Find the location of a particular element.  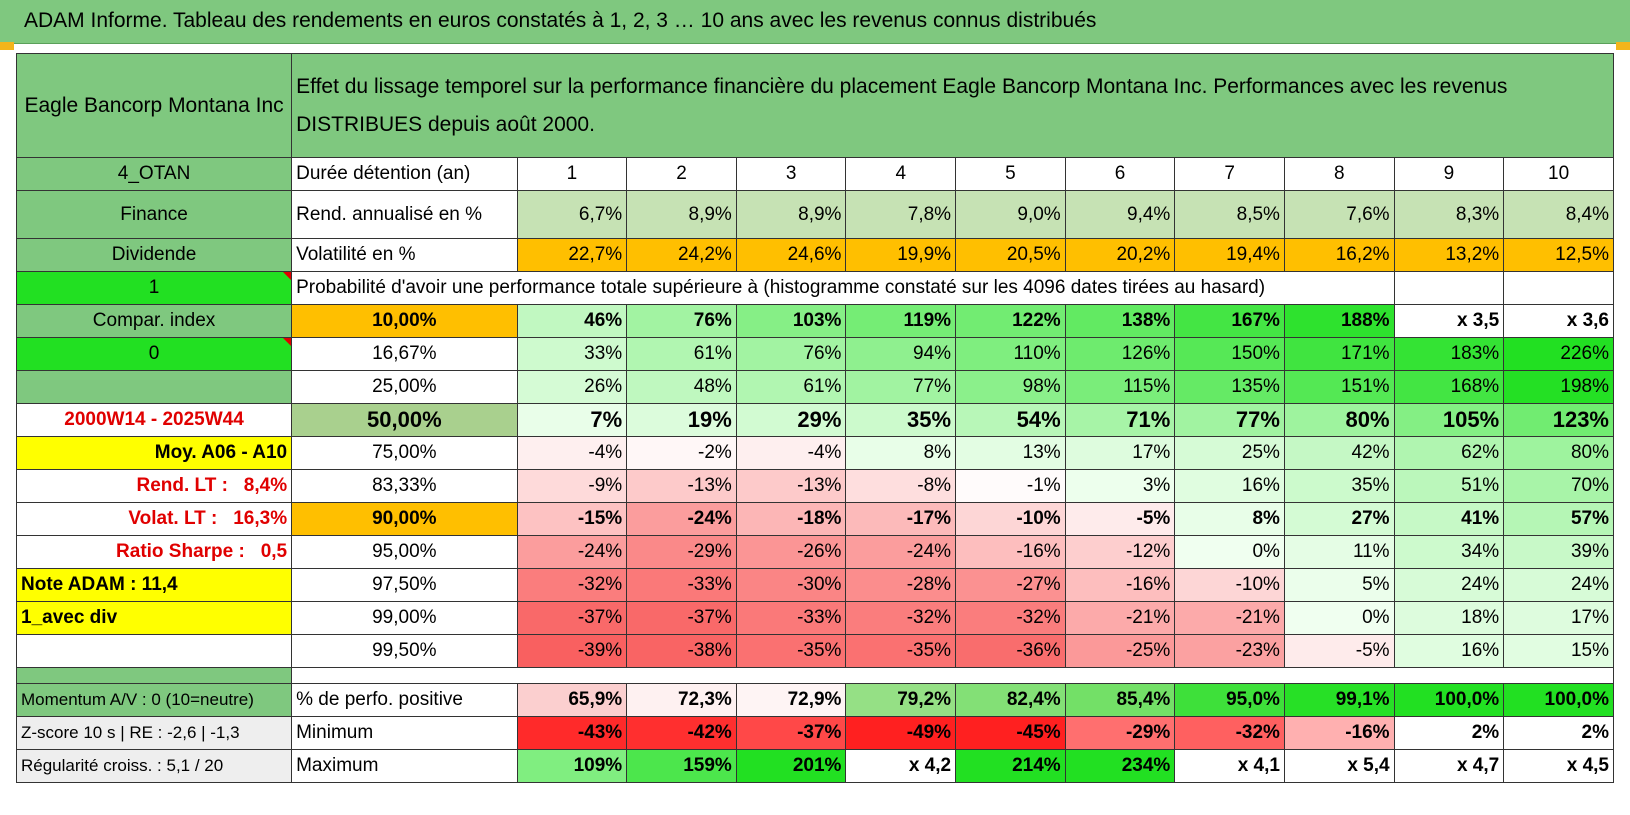

summary-value: 79,2% is located at coordinates (901, 700).